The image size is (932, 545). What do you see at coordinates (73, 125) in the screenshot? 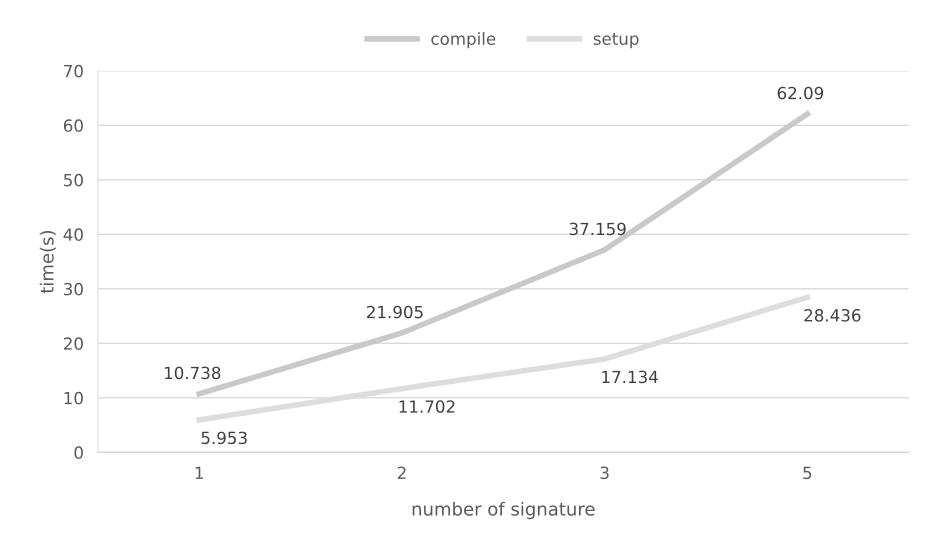
I see `y-tick-label: 60` at bounding box center [73, 125].